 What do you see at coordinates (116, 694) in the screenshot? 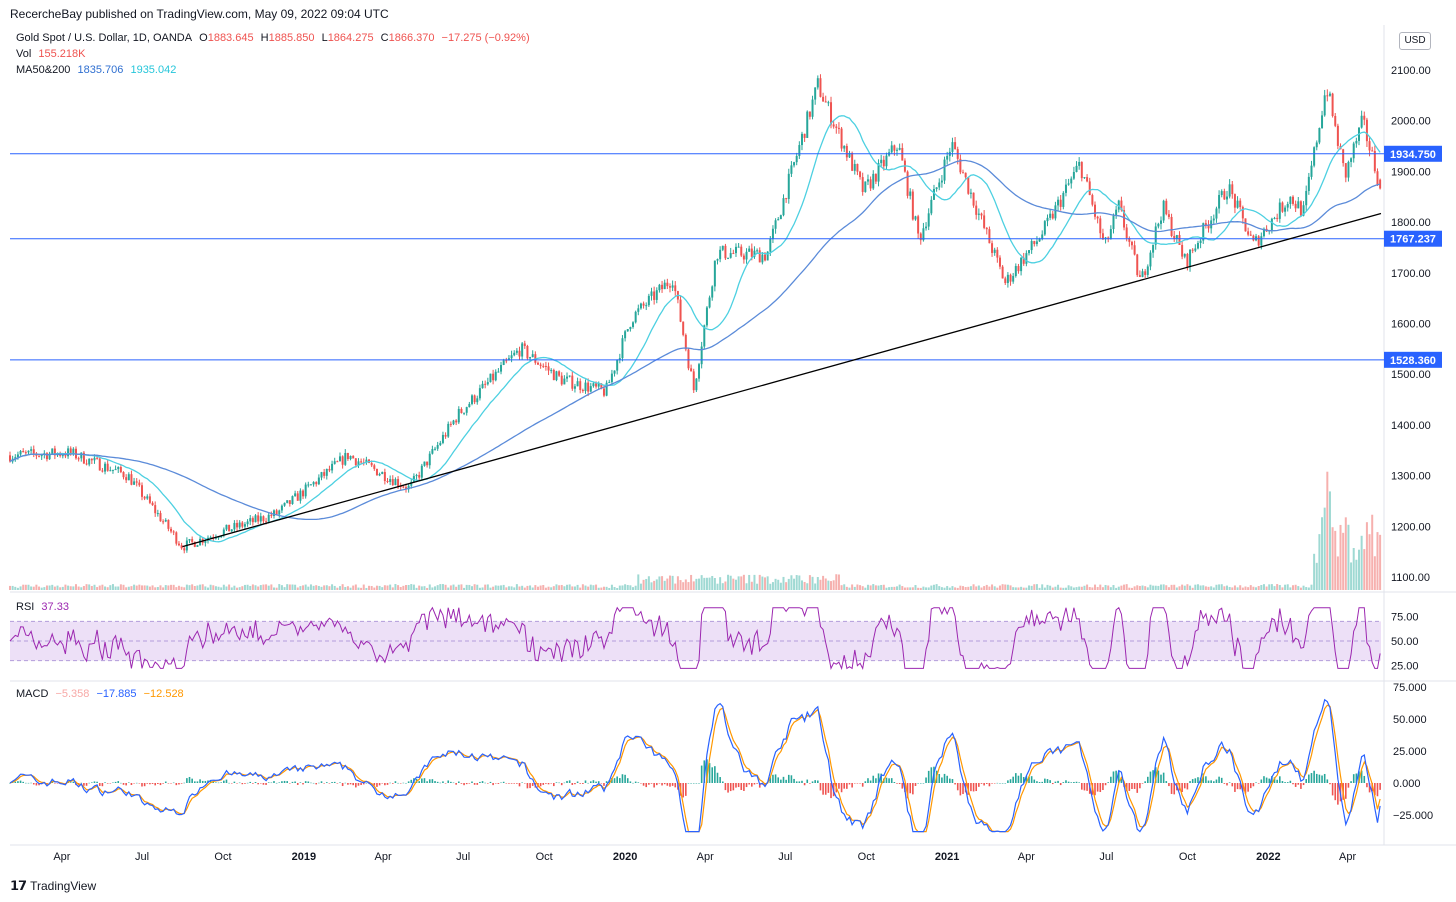
I see `macd-value: −17.885` at bounding box center [116, 694].